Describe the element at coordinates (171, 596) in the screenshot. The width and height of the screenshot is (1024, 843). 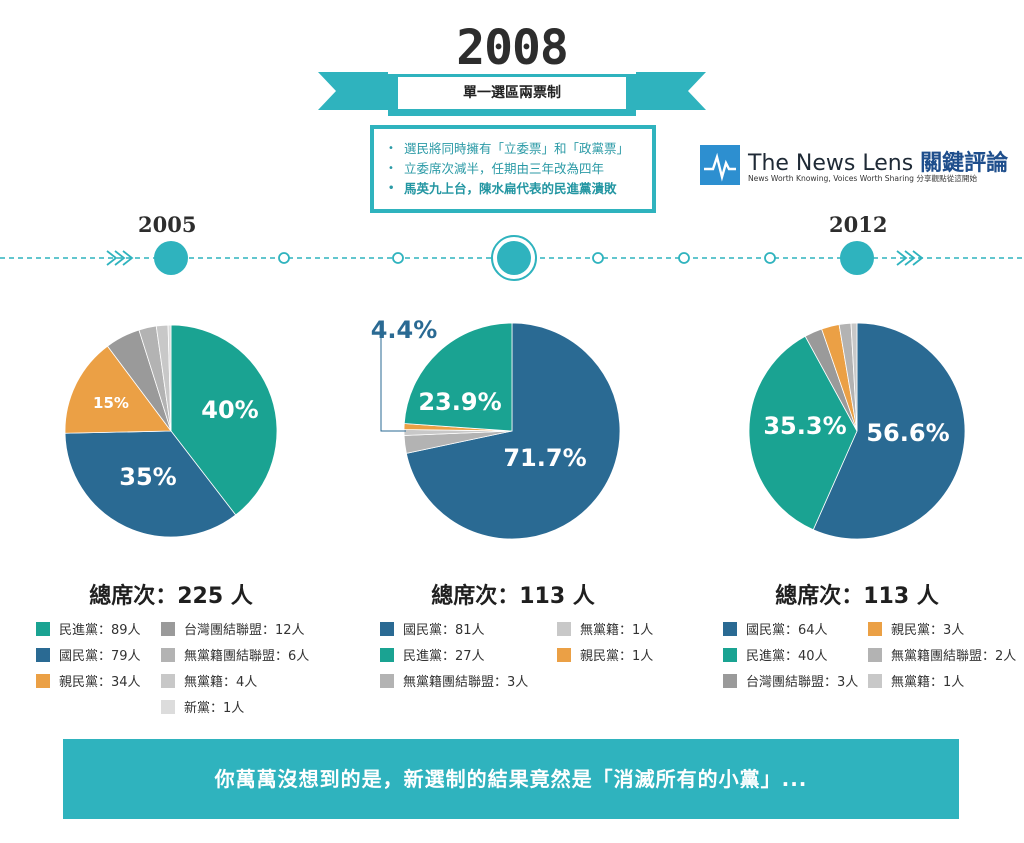
I see `total-seats-2005: 總席次：225 人` at that location.